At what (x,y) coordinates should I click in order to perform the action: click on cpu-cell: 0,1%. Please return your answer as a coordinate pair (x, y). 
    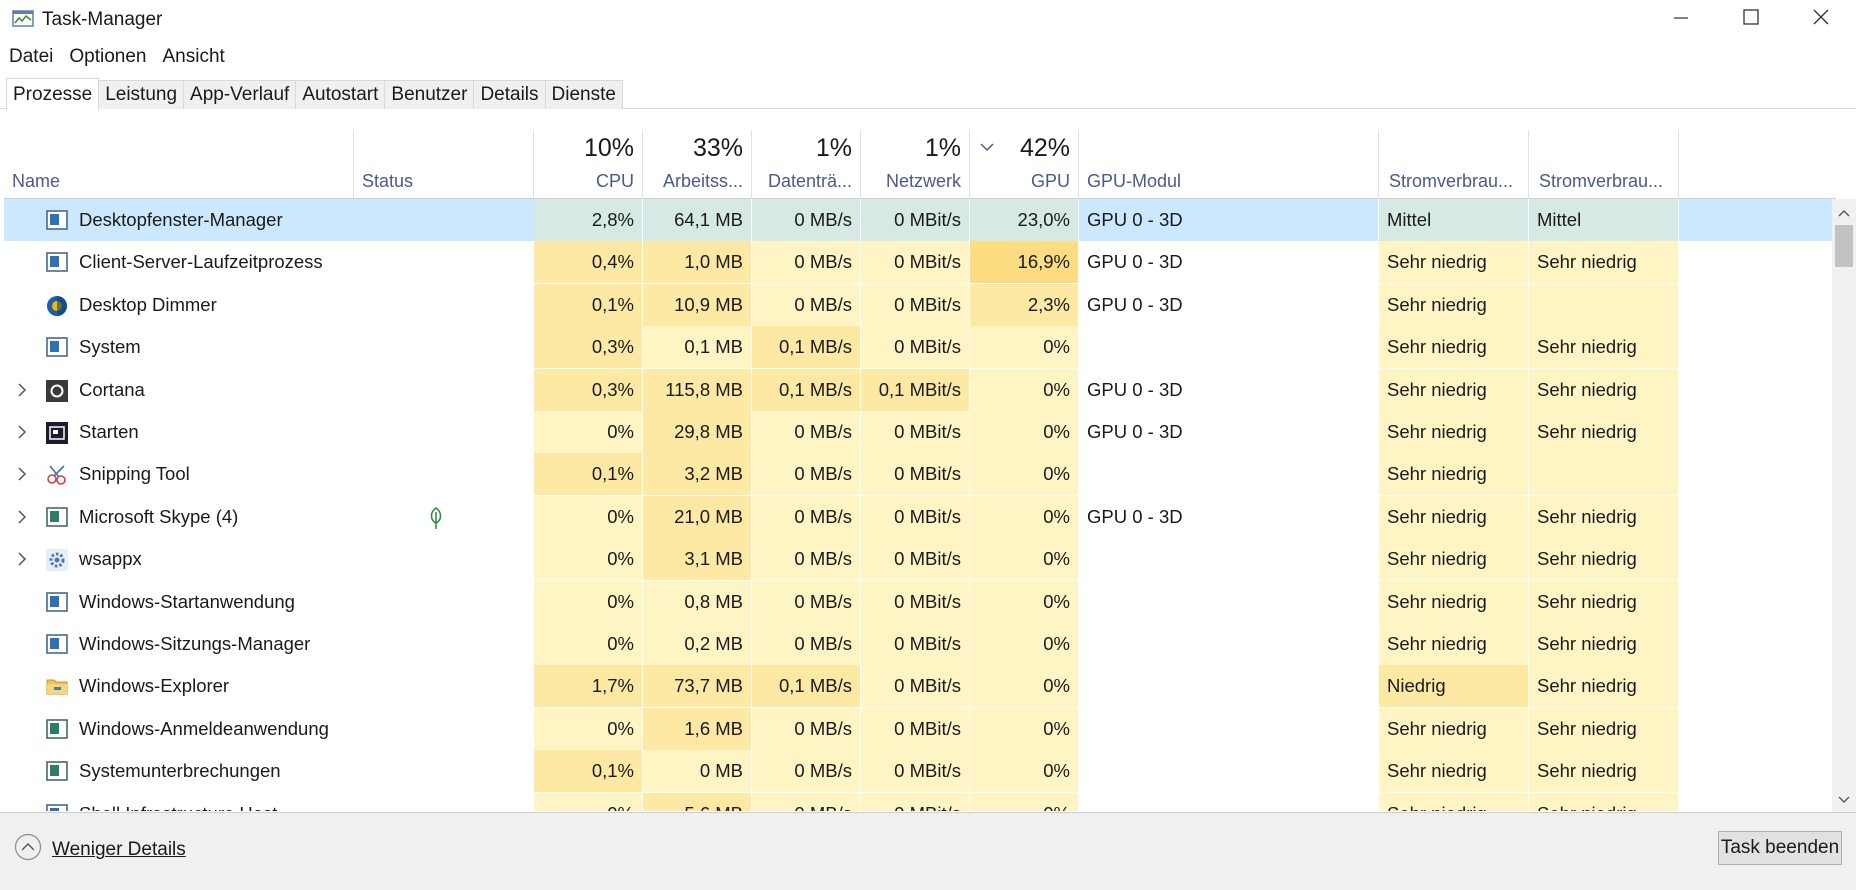
    Looking at the image, I should click on (588, 474).